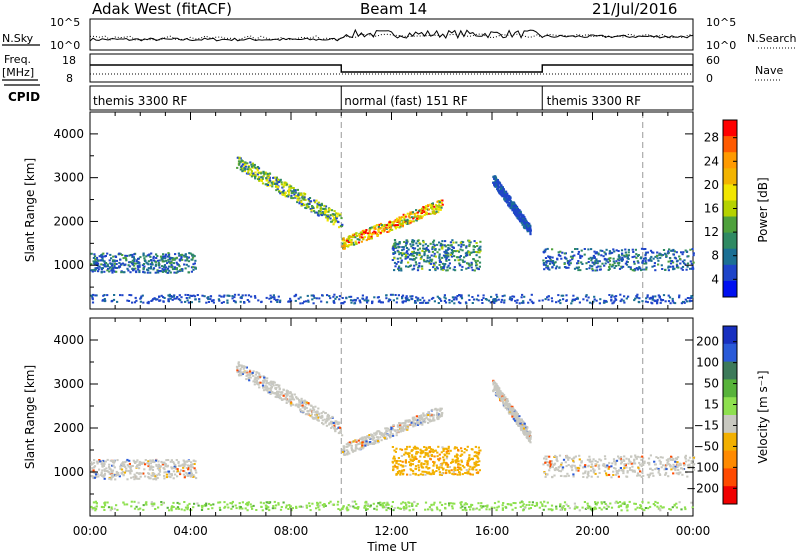 The height and width of the screenshot is (554, 800). I want to click on freq-label-line2: [MHz], so click(18, 72).